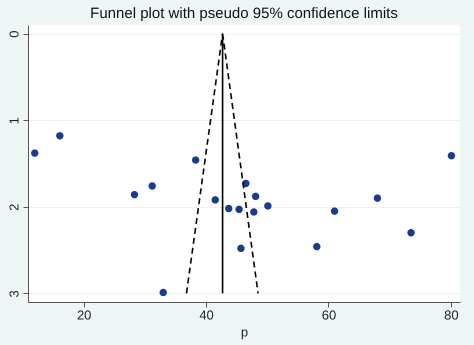 This screenshot has height=345, width=474. What do you see at coordinates (14, 294) in the screenshot?
I see `y-tick-label: 3` at bounding box center [14, 294].